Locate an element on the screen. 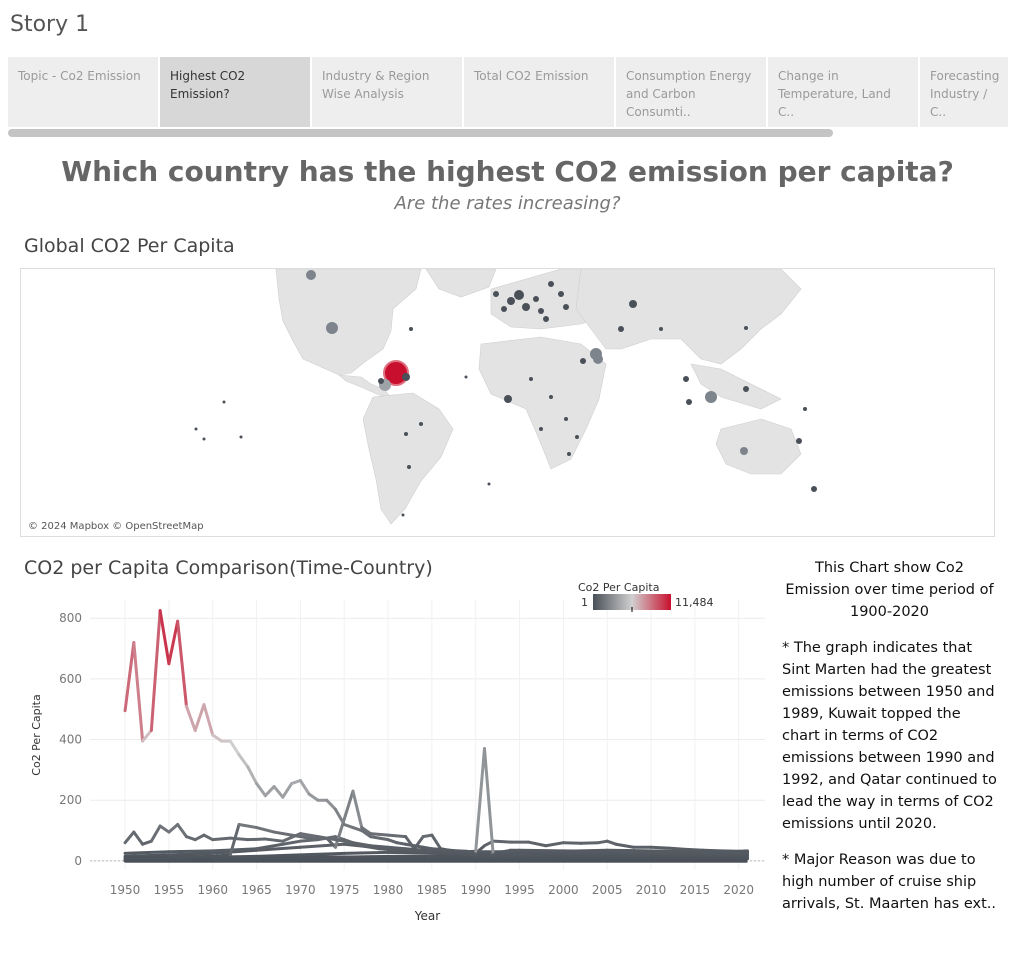 The image size is (1015, 963). tab-label: Topic - Co2 Emission is located at coordinates (79, 76).